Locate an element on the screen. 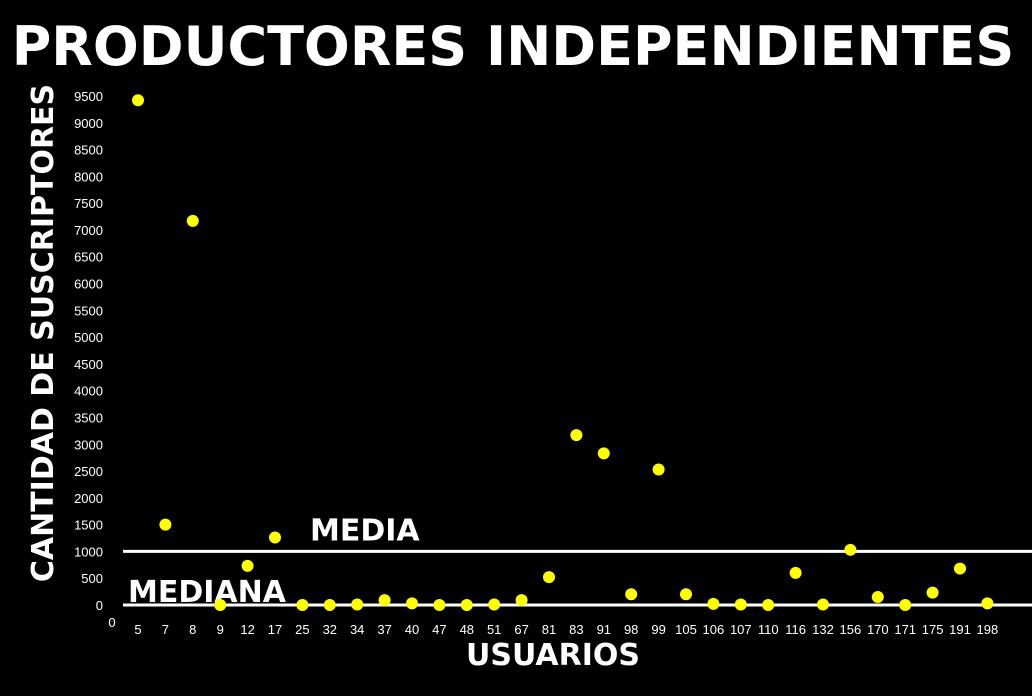 The width and height of the screenshot is (1032, 696). x-tick-label: 12 is located at coordinates (247, 629).